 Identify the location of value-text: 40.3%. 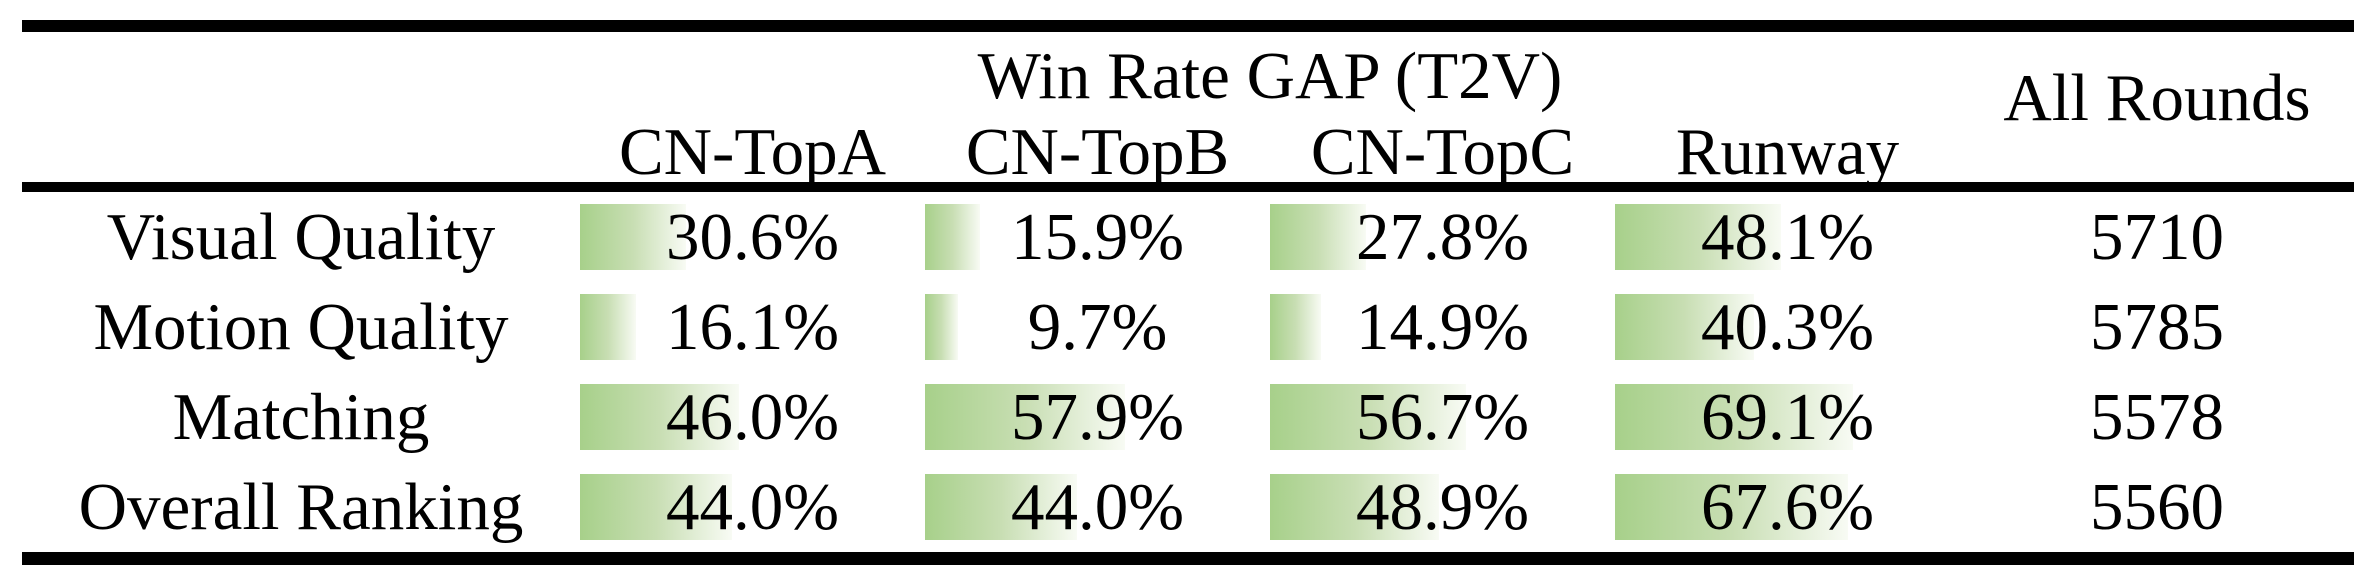
(1787, 326).